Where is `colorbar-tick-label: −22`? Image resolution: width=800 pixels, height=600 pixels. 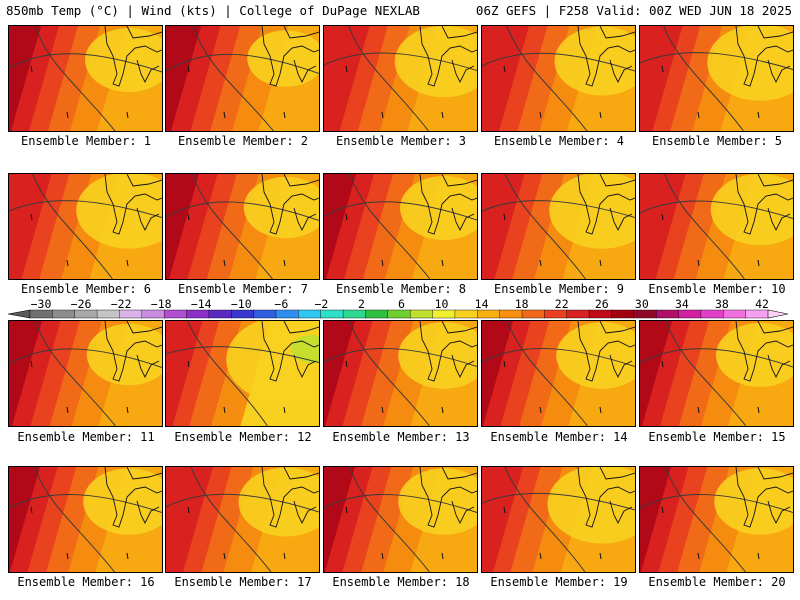 colorbar-tick-label: −22 is located at coordinates (121, 304).